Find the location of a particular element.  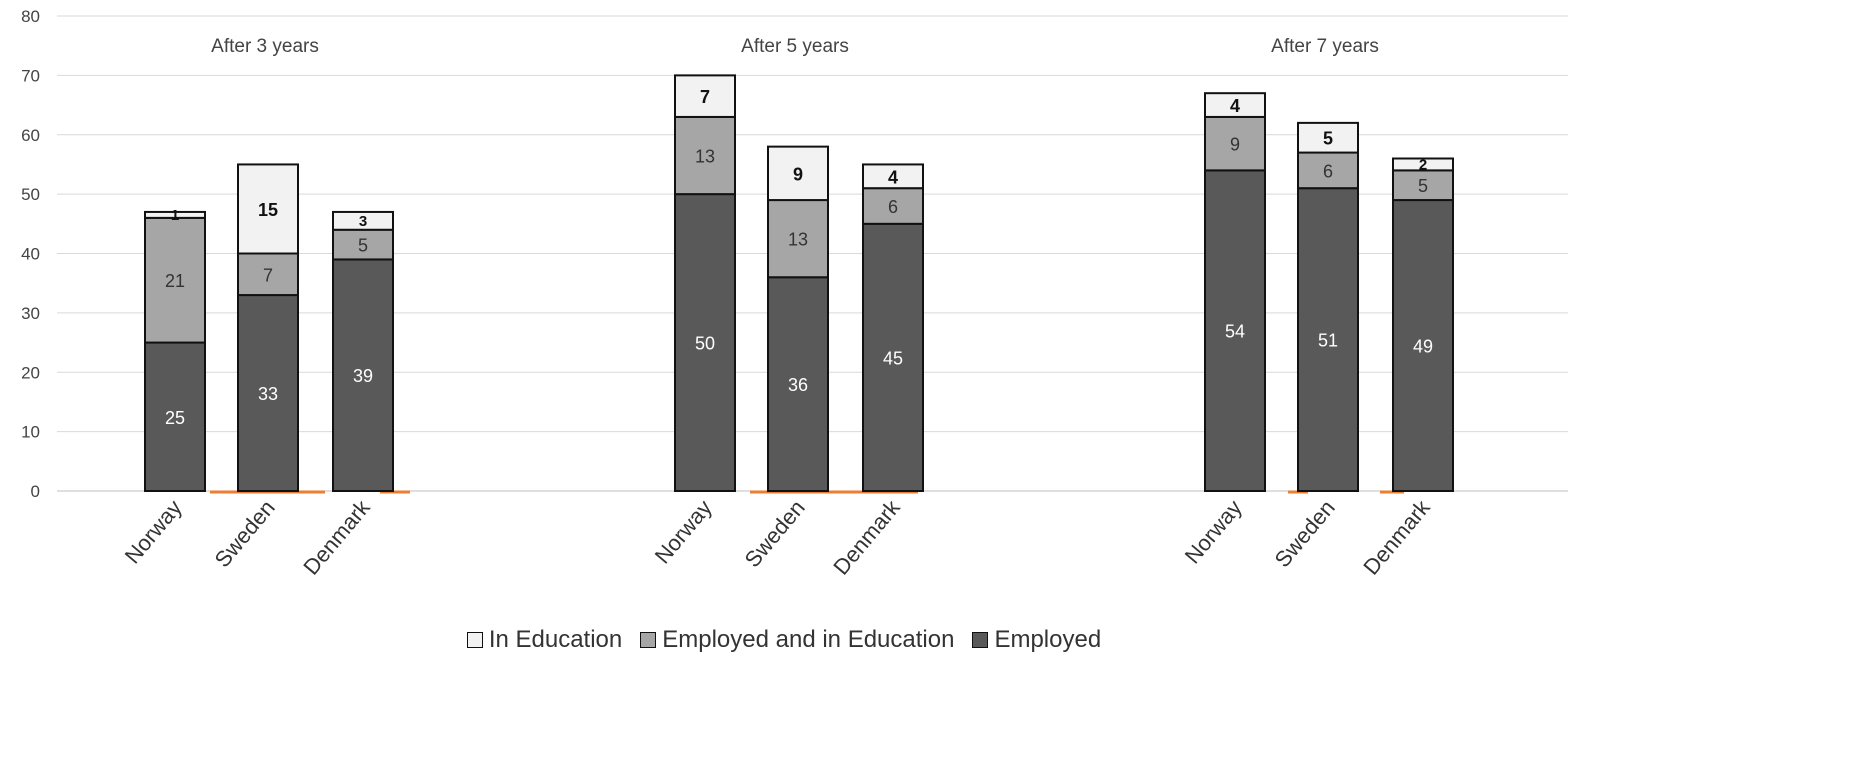

legend-label-employed: Employed is located at coordinates (1048, 639).